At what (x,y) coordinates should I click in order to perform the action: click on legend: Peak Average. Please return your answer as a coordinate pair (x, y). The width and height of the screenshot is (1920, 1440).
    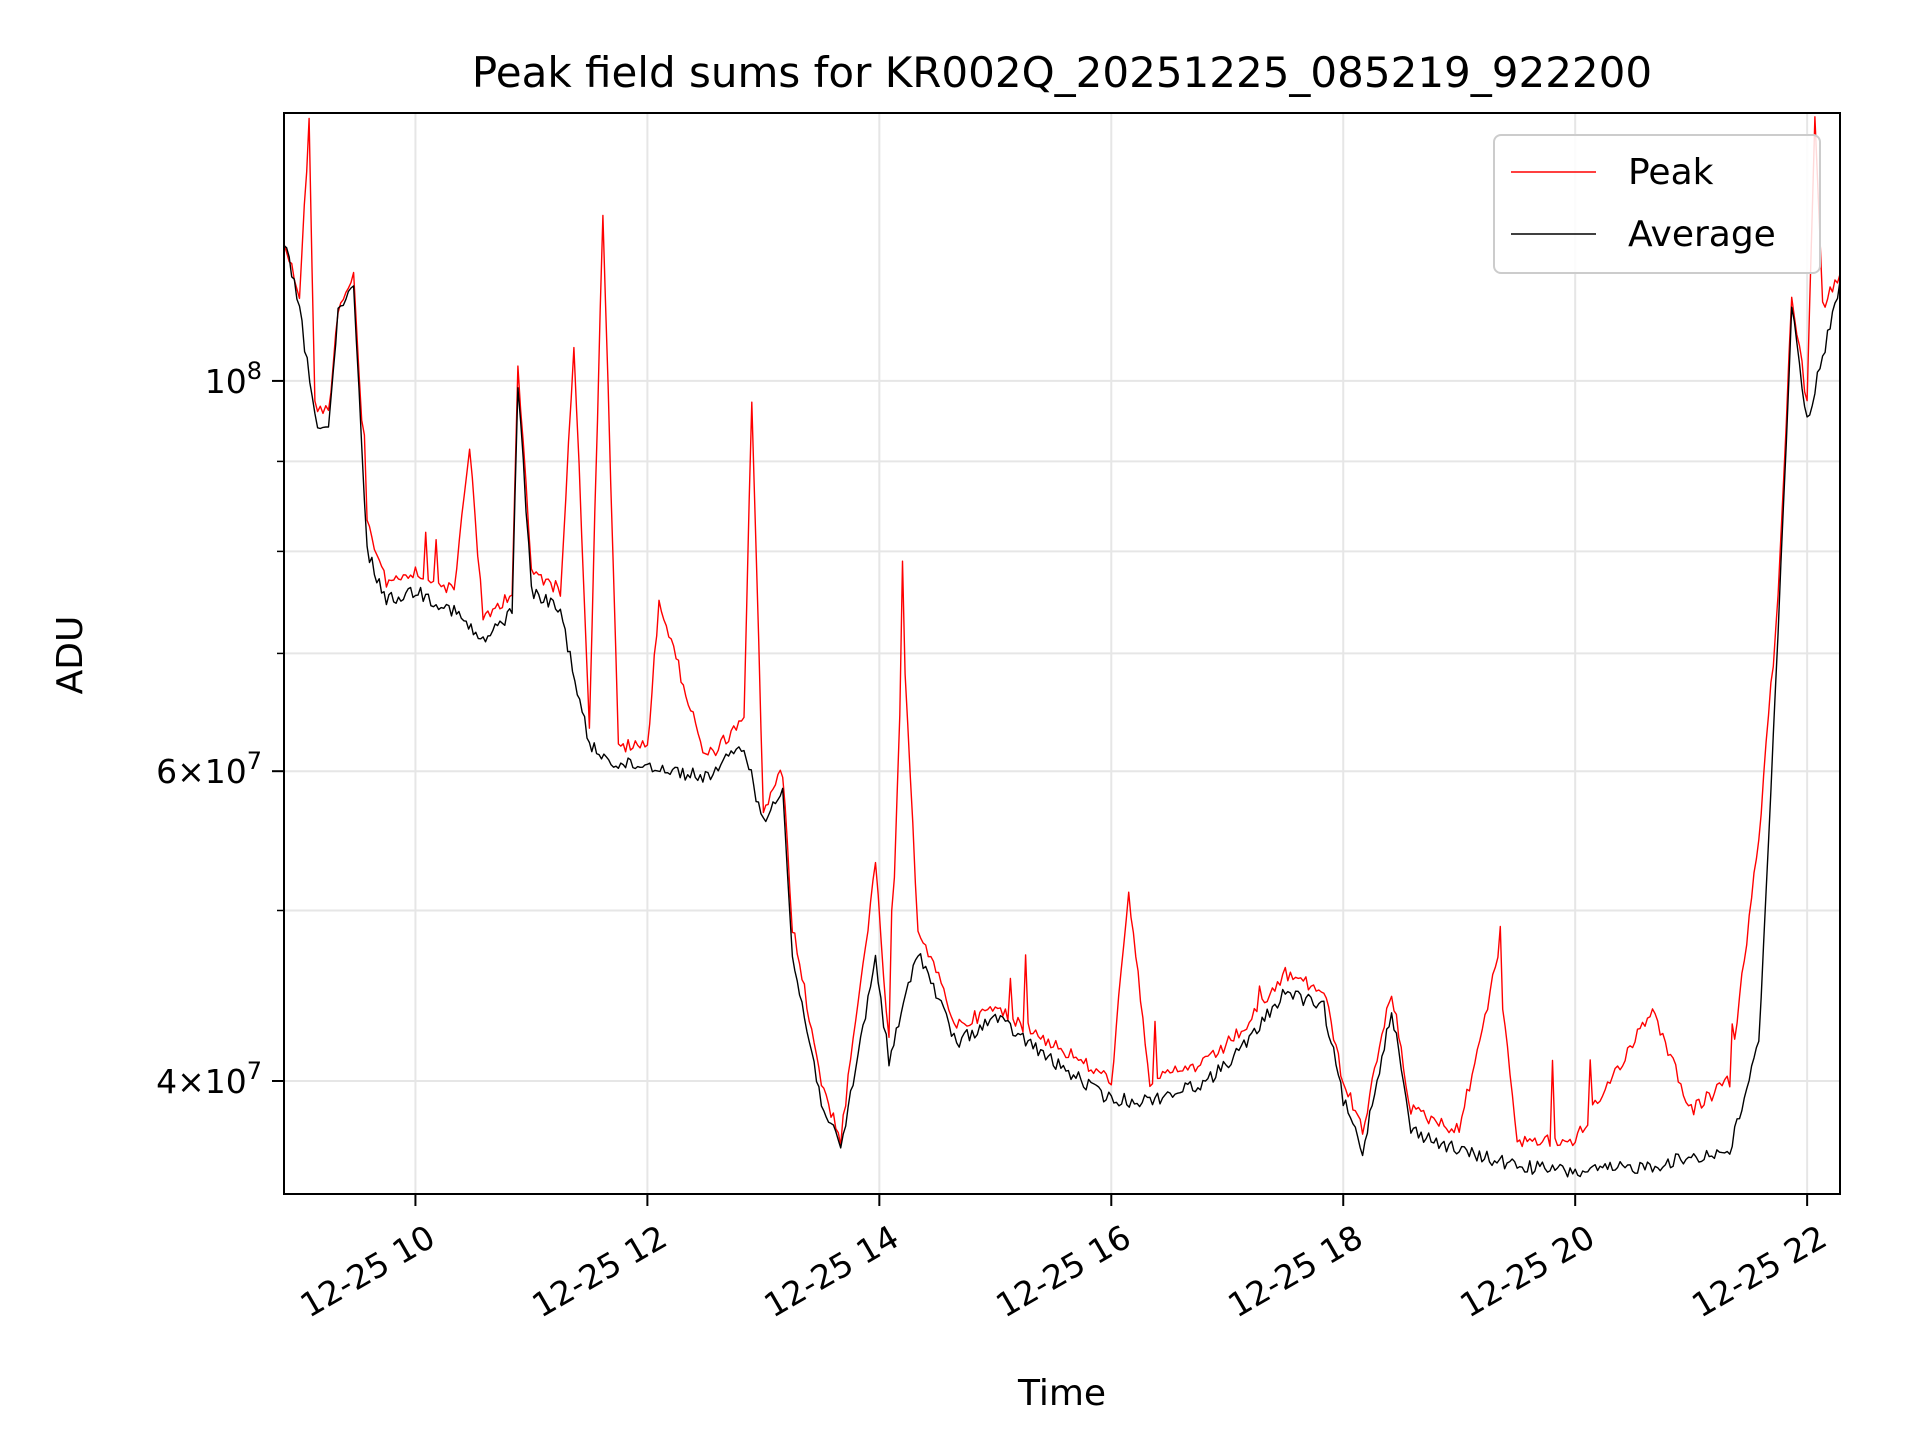
    Looking at the image, I should click on (1657, 204).